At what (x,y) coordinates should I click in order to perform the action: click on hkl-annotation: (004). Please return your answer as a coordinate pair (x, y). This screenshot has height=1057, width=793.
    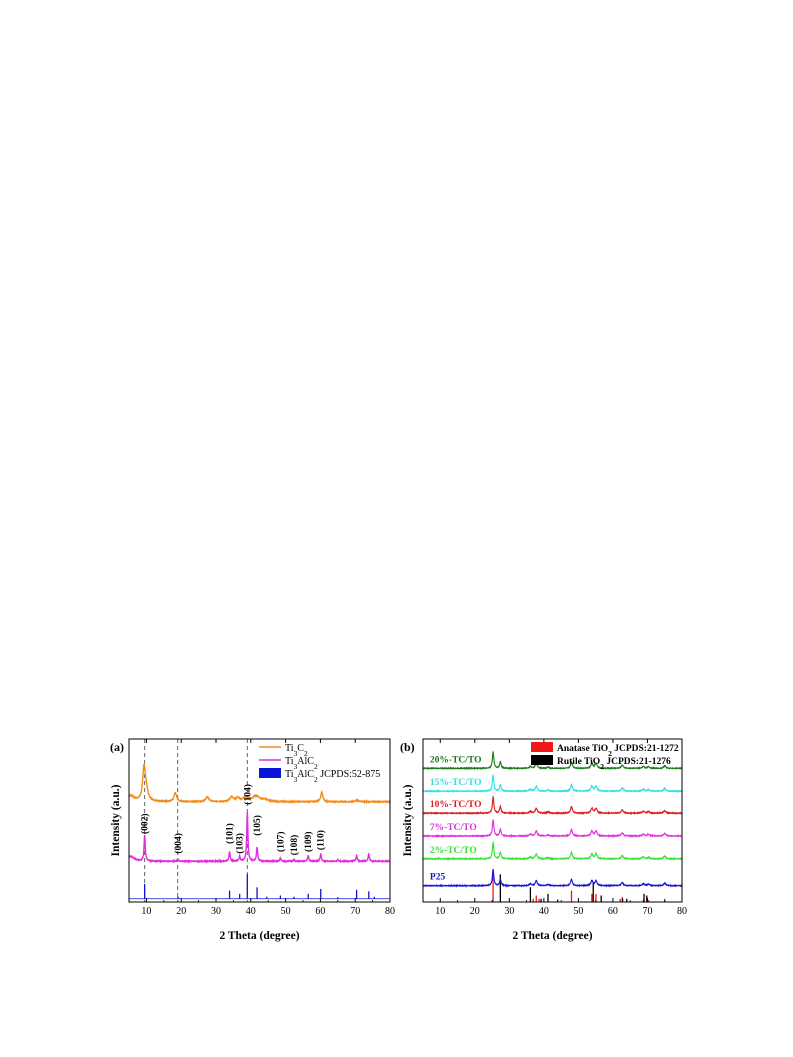
    Looking at the image, I should click on (178, 843).